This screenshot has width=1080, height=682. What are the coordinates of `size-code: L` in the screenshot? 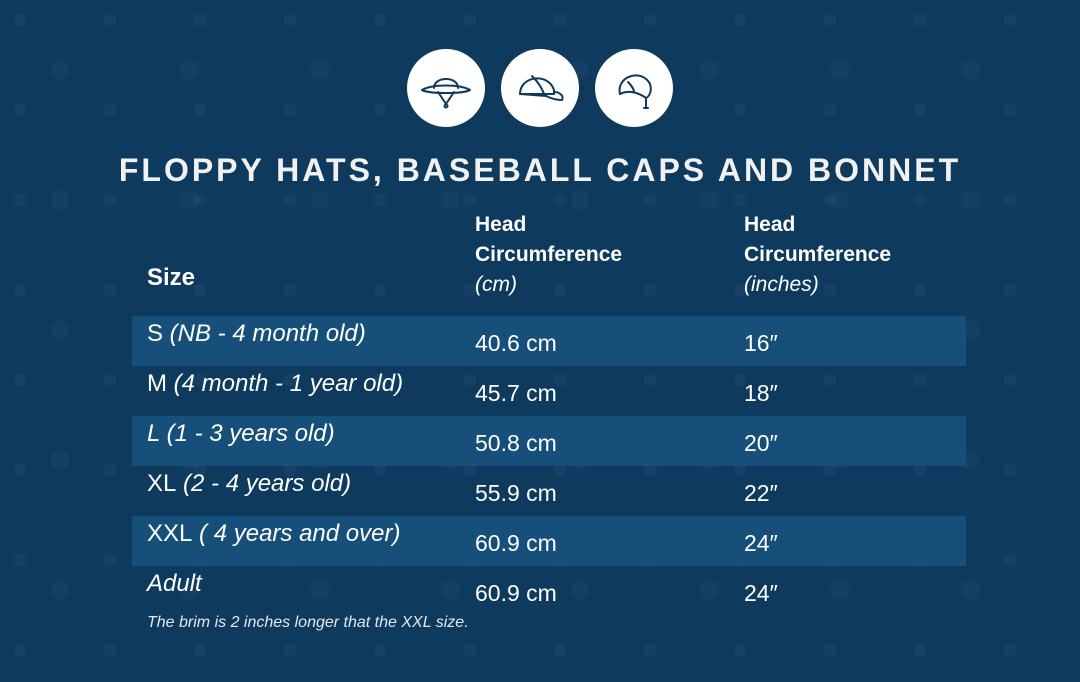 It's located at (153, 433).